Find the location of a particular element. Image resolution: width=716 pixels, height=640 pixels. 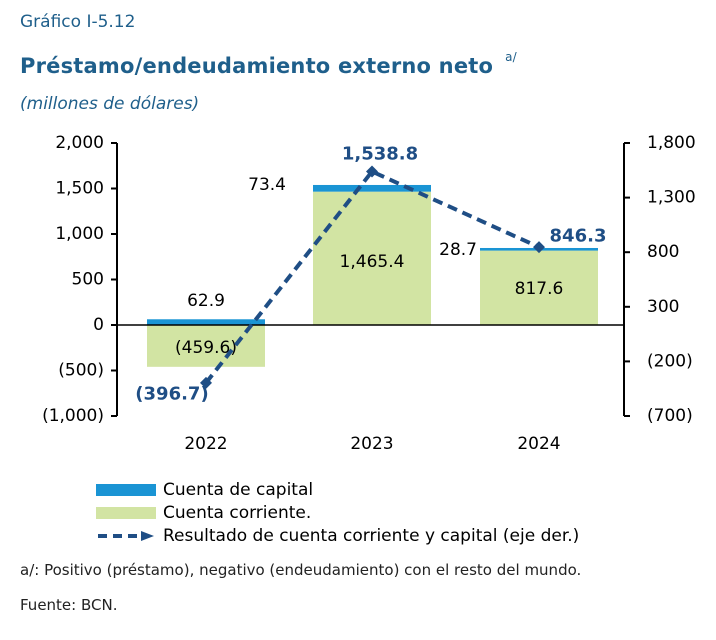

y-tick-label-left: 2,000 is located at coordinates (79, 143).